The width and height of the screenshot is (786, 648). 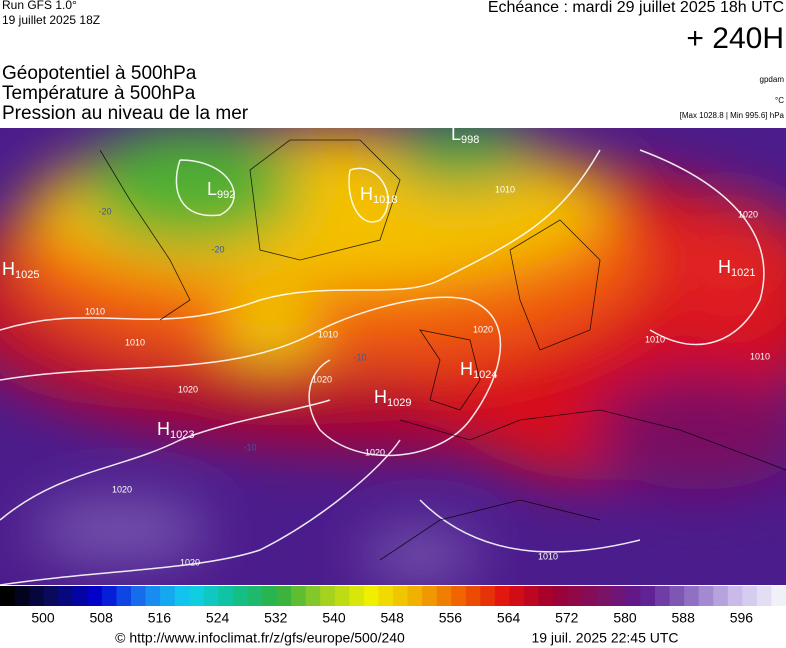 What do you see at coordinates (160, 618) in the screenshot?
I see `colorbar-tick-label: 516` at bounding box center [160, 618].